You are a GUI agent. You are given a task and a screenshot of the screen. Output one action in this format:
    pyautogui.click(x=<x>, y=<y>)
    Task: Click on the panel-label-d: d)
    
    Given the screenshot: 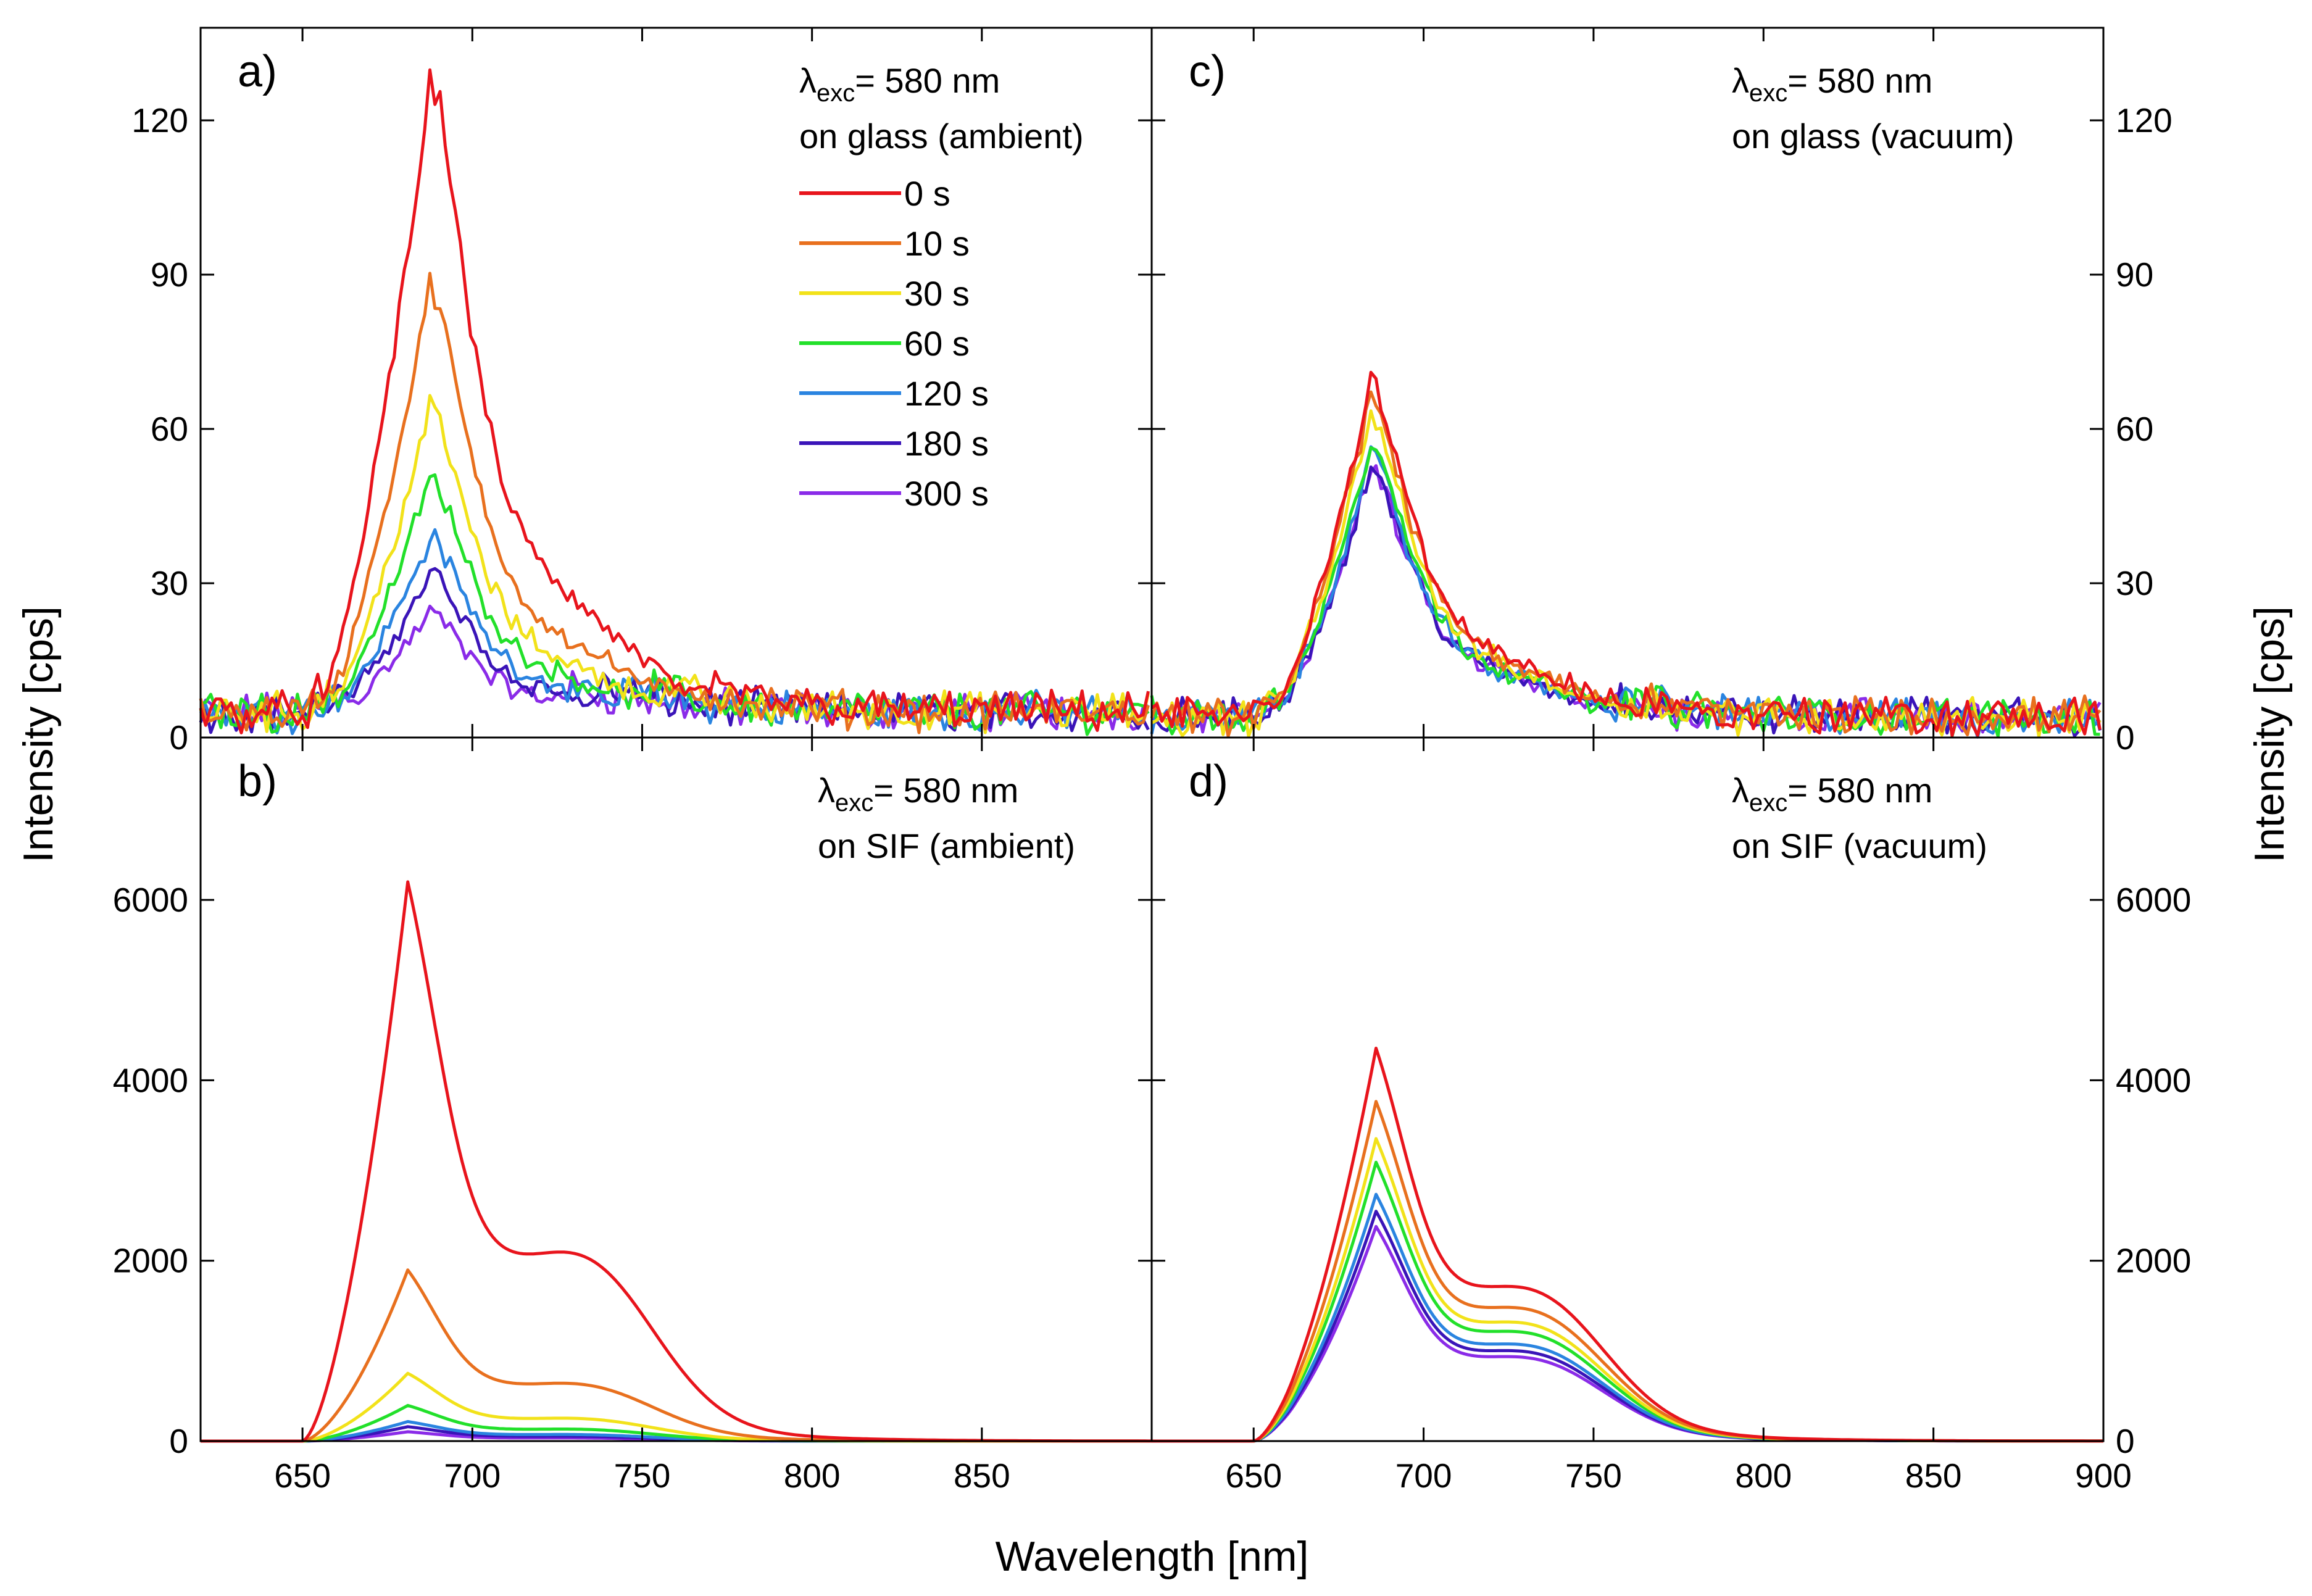 What is the action you would take?
    pyautogui.click(x=1208, y=781)
    